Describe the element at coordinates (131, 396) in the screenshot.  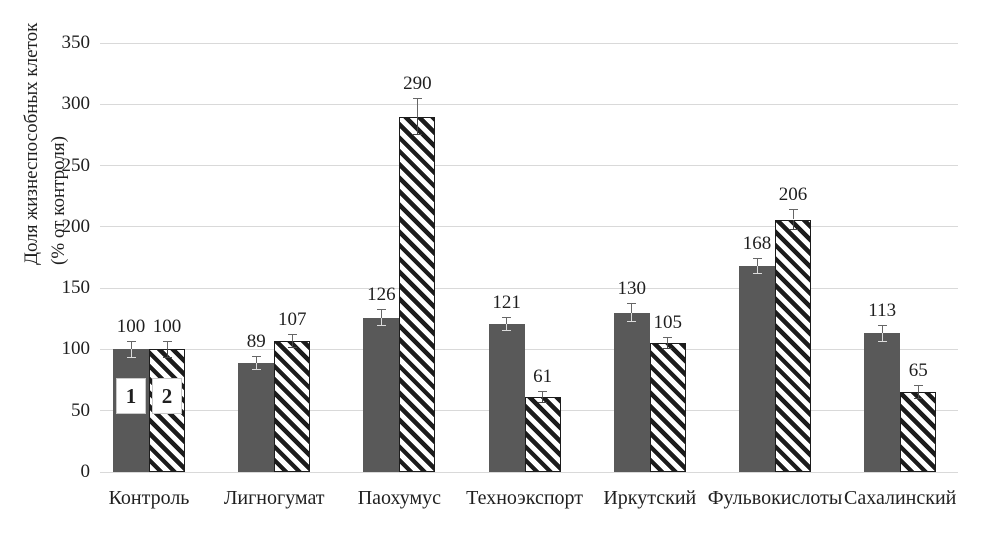
I see `legend-marker-1: 1` at that location.